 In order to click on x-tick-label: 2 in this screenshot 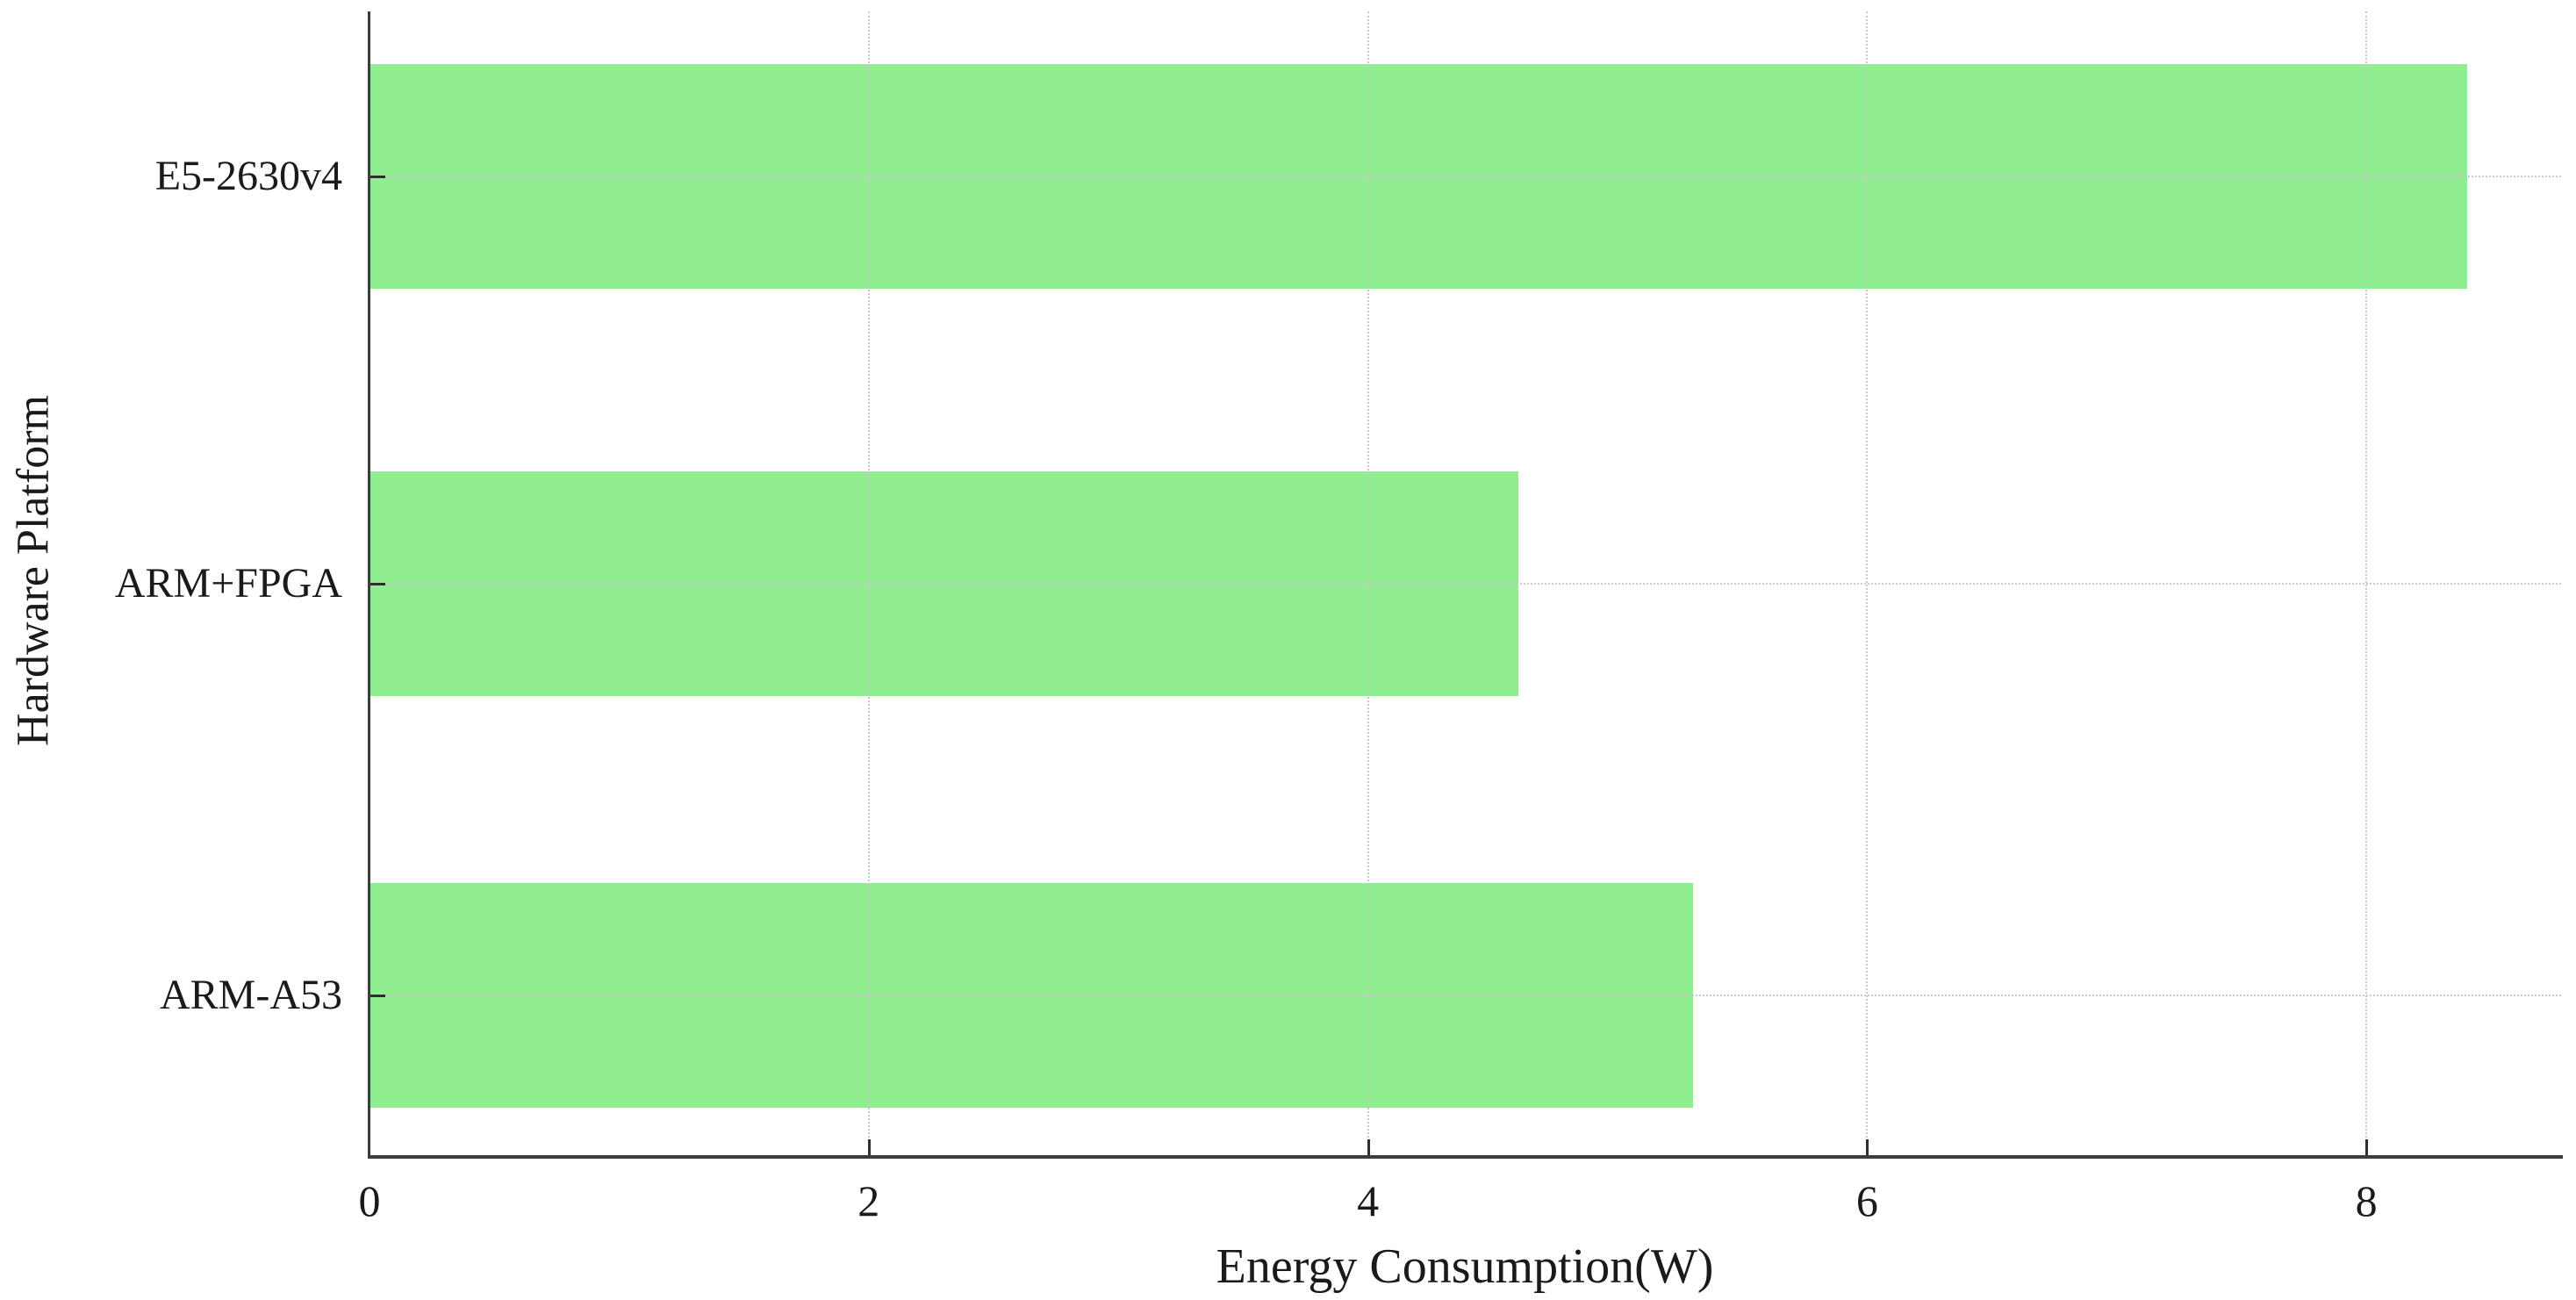, I will do `click(869, 1201)`.